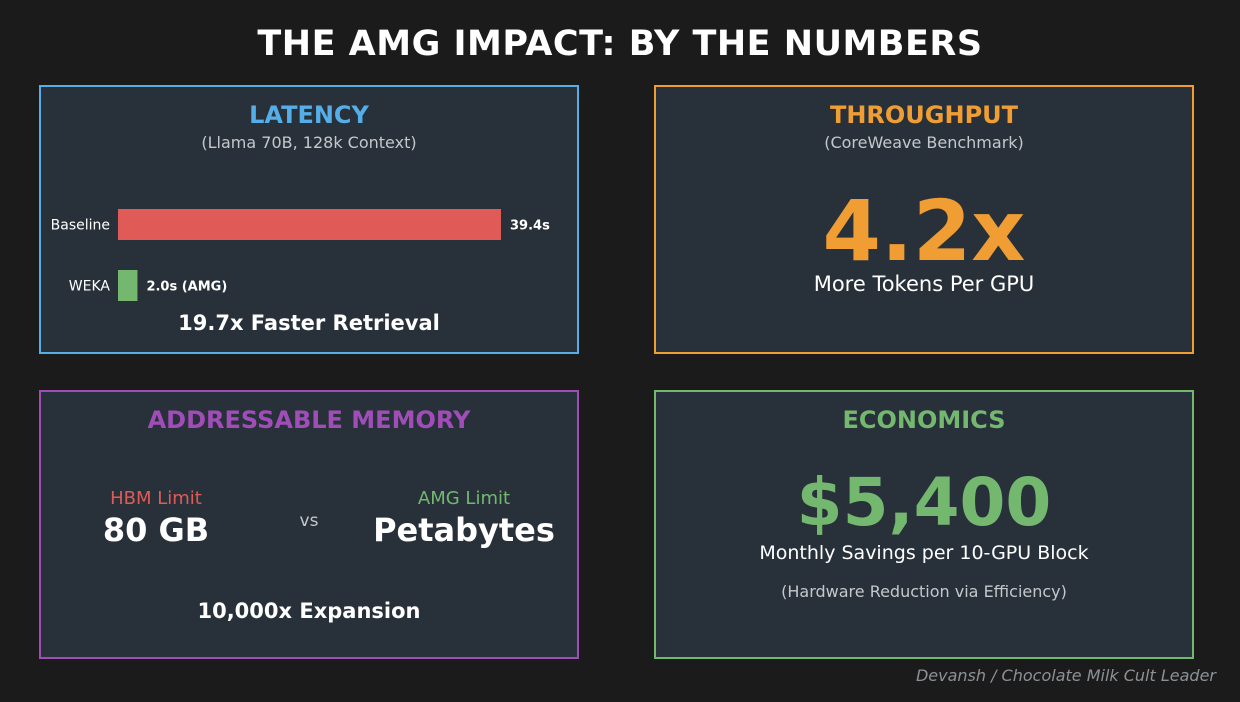 This screenshot has width=1240, height=702. I want to click on credit-text: Devansh / Chocolate Milk Cult Leader, so click(1065, 675).